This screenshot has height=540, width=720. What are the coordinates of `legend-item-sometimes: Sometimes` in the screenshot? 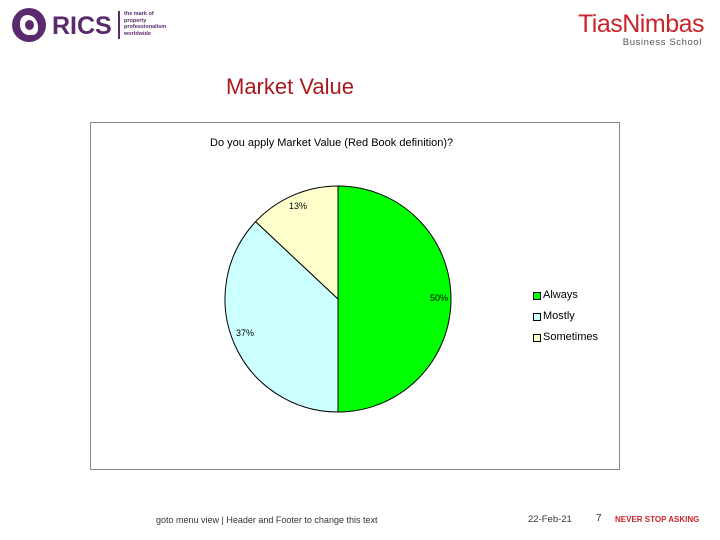 It's located at (578, 338).